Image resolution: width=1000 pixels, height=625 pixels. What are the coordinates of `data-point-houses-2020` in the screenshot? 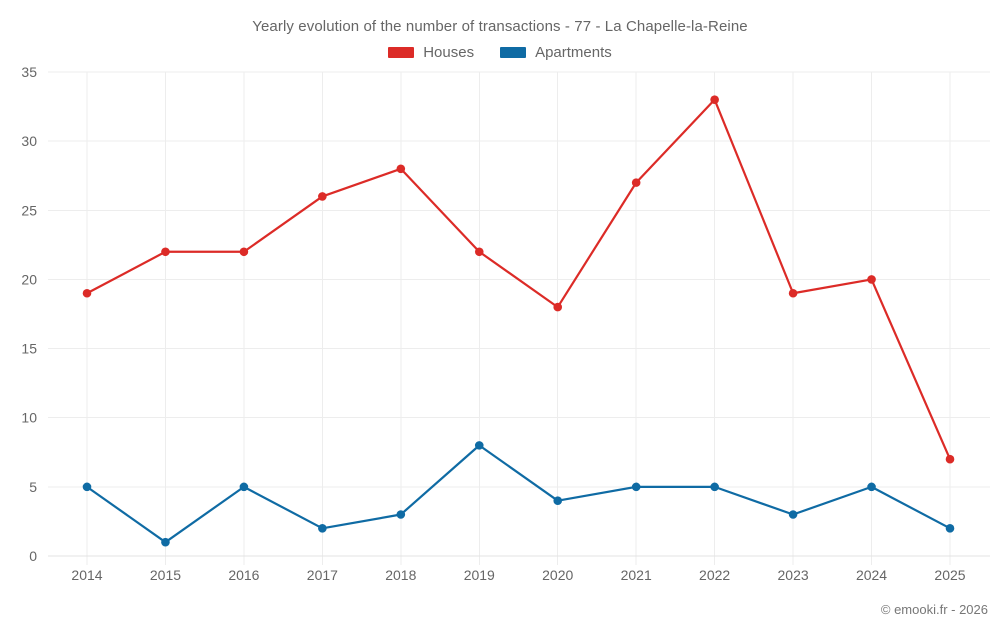 It's located at (558, 307).